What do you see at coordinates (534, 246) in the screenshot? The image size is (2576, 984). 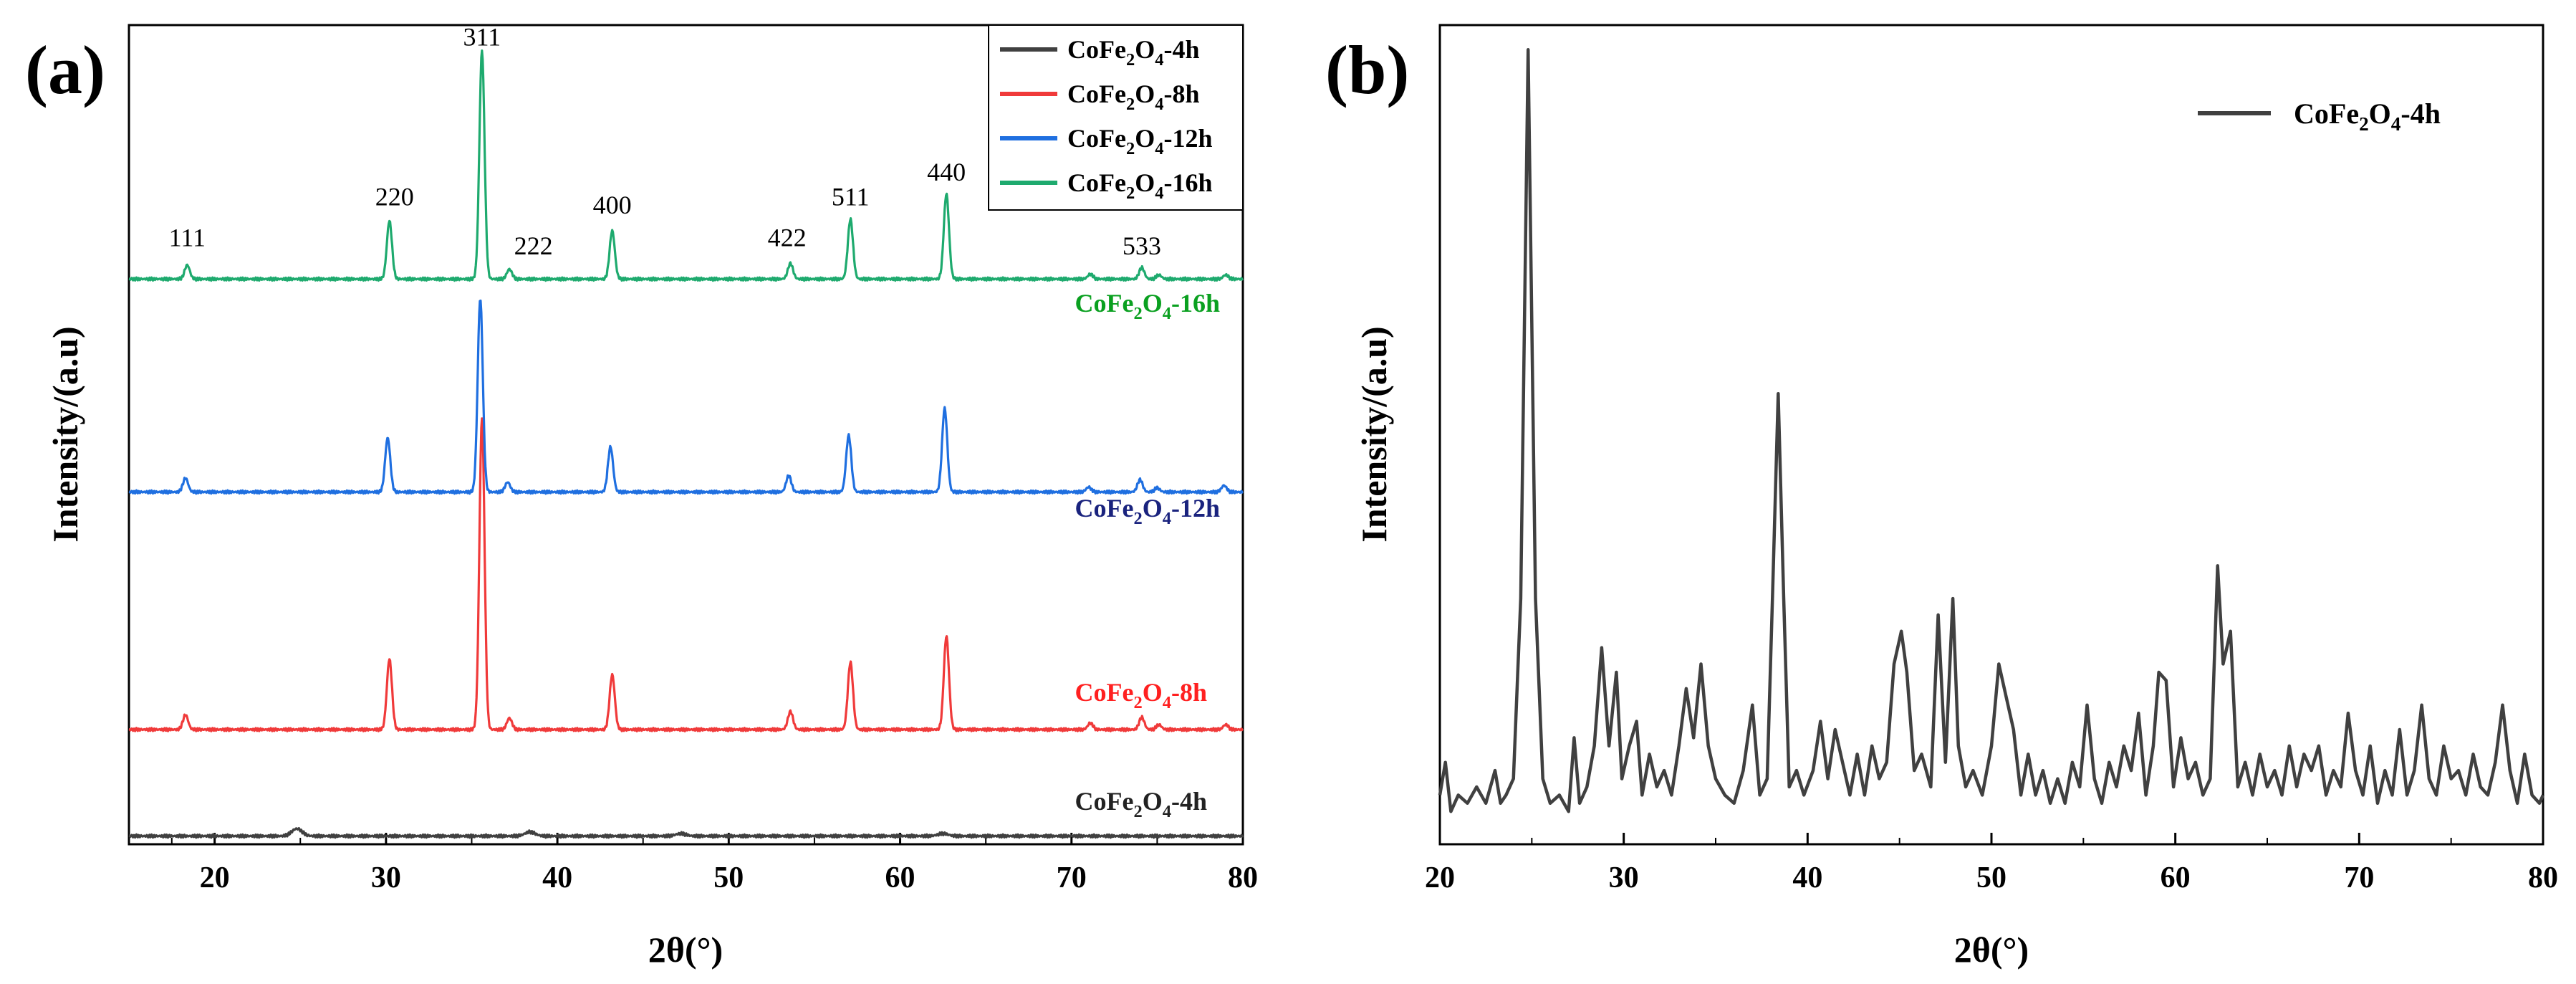 I see `peak-label: 222` at bounding box center [534, 246].